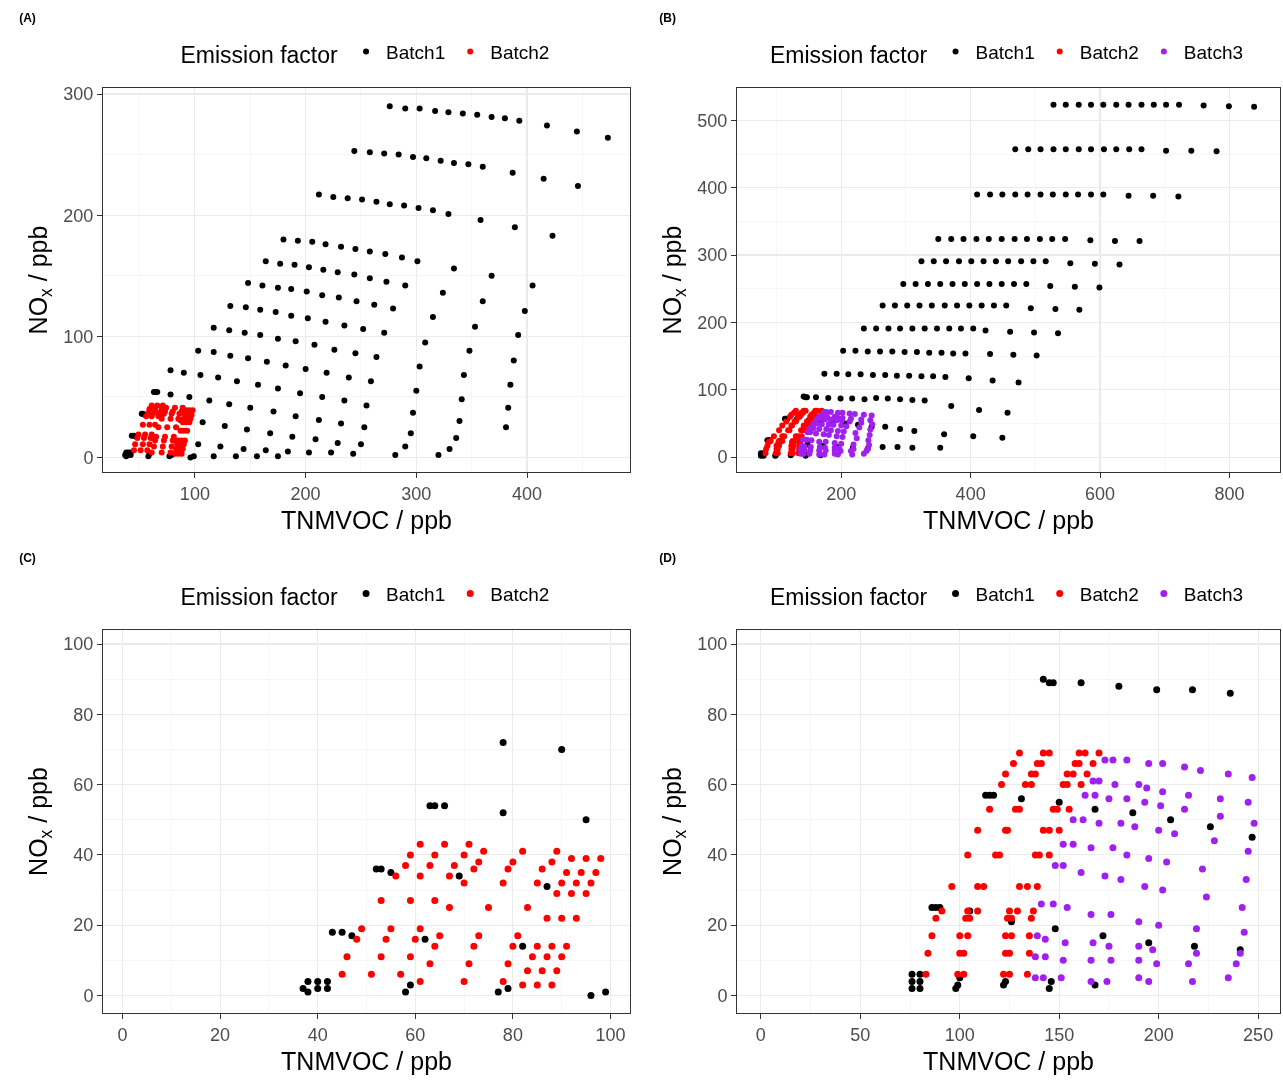  What do you see at coordinates (860, 1034) in the screenshot?
I see `x-tick-label: 50` at bounding box center [860, 1034].